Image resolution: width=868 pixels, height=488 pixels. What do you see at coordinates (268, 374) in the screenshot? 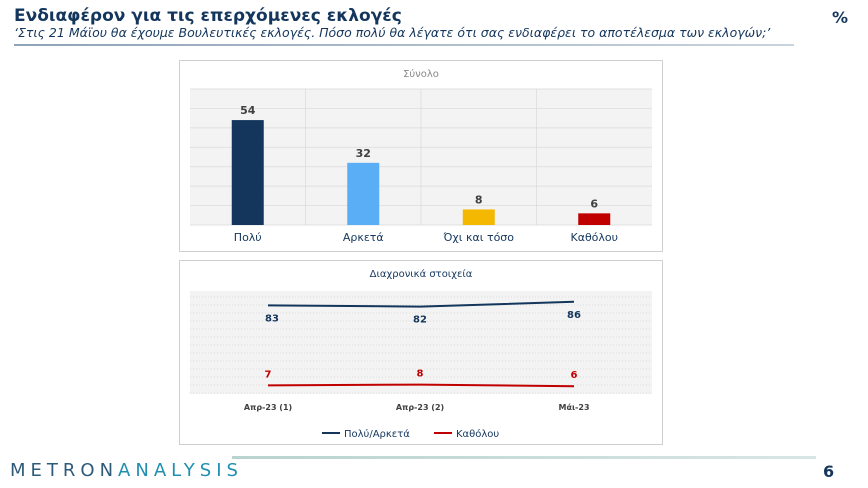
I see `data-label: 7` at bounding box center [268, 374].